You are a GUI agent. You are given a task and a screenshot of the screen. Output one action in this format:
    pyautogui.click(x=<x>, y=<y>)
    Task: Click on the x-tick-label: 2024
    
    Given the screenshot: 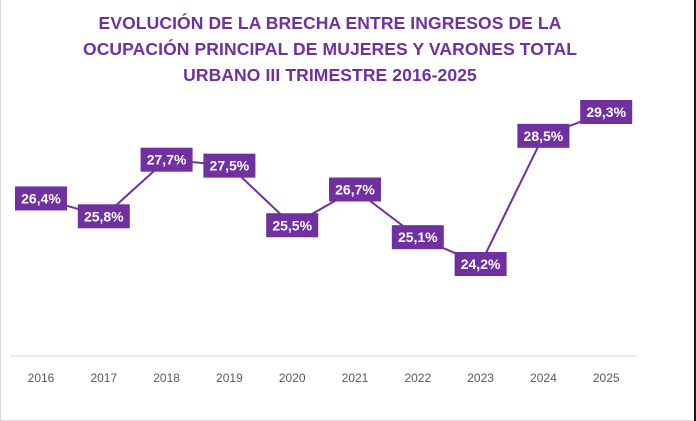 What is the action you would take?
    pyautogui.click(x=543, y=378)
    